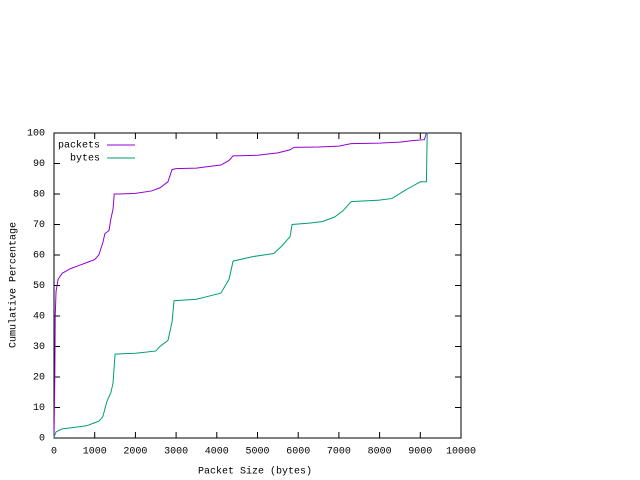  Describe the element at coordinates (39, 286) in the screenshot. I see `y-tick-label: 50` at that location.